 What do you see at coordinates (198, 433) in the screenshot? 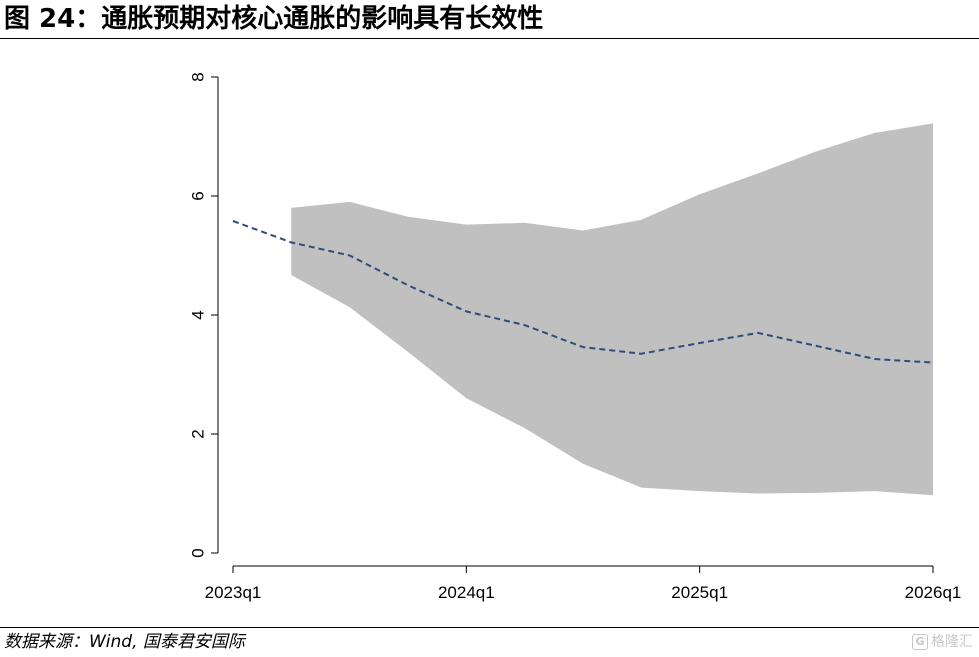
I see `y-tick-label: 2` at bounding box center [198, 433].